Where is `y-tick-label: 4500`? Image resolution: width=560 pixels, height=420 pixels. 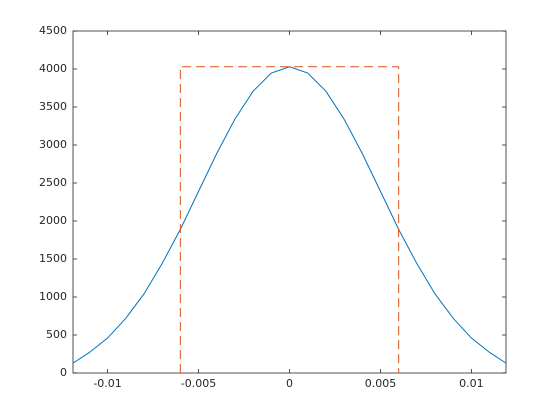 y-tick-label: 4500 is located at coordinates (53, 30).